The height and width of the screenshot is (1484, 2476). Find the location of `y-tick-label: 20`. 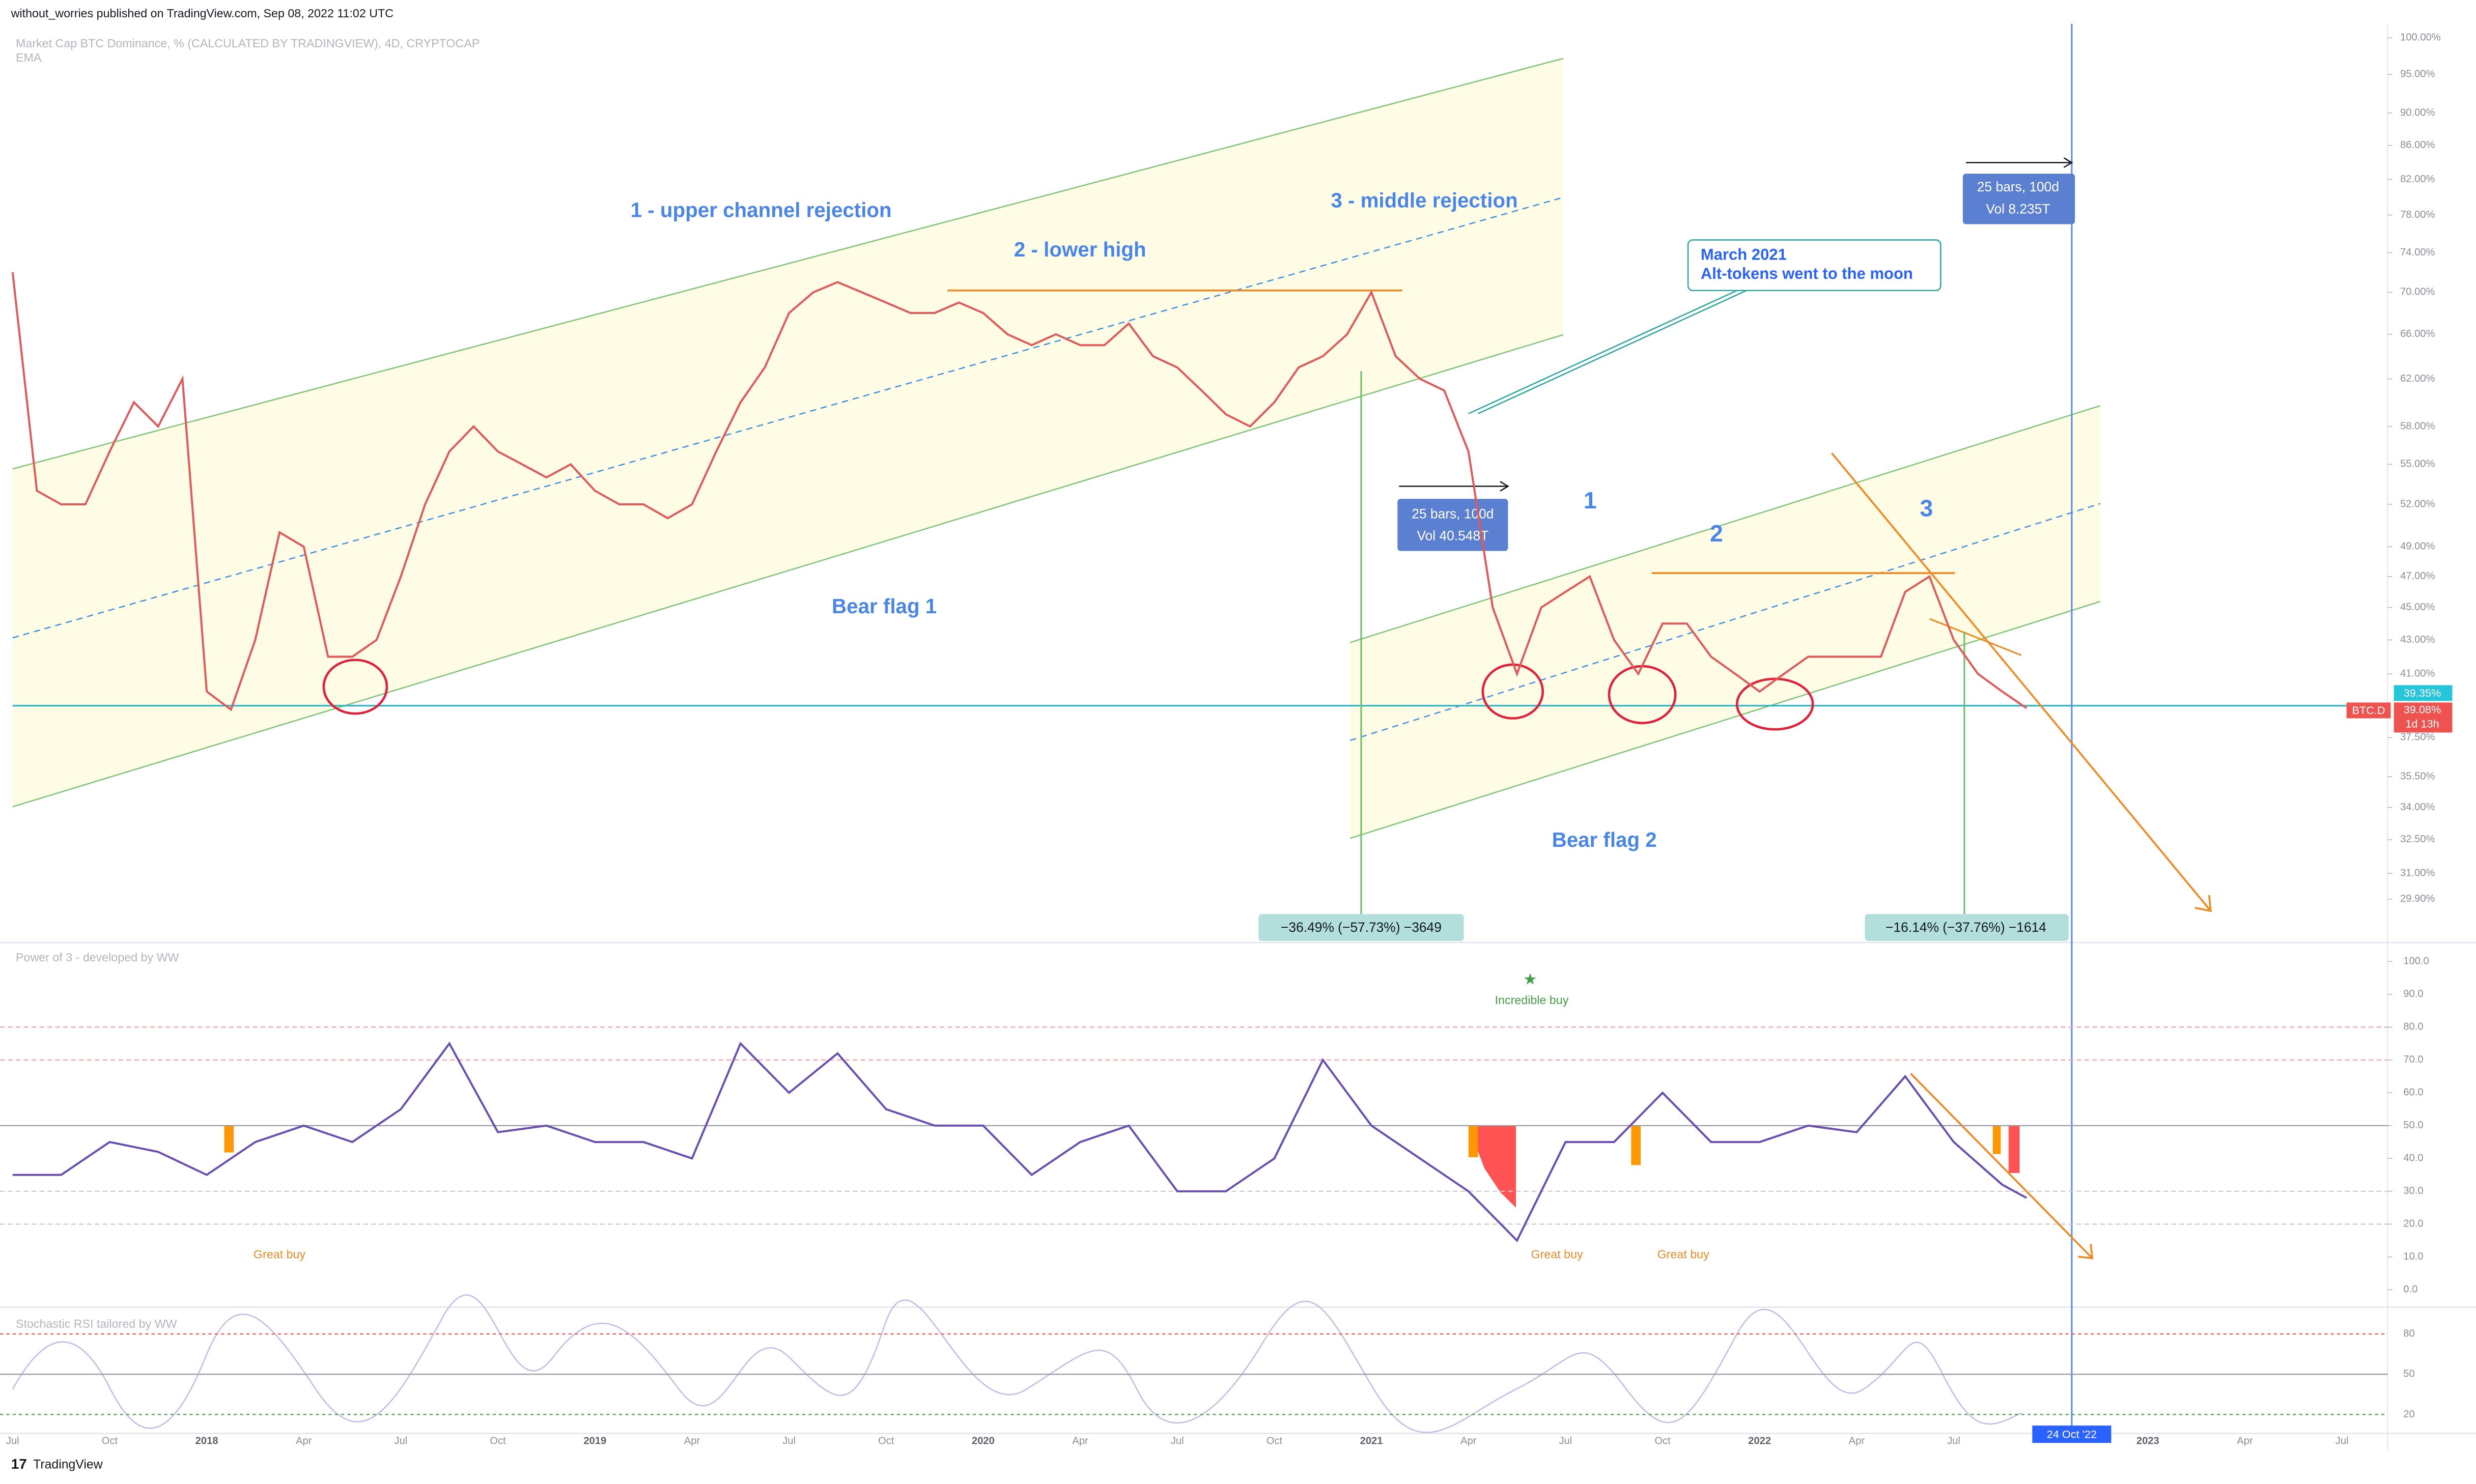

y-tick-label: 20 is located at coordinates (2408, 1414).